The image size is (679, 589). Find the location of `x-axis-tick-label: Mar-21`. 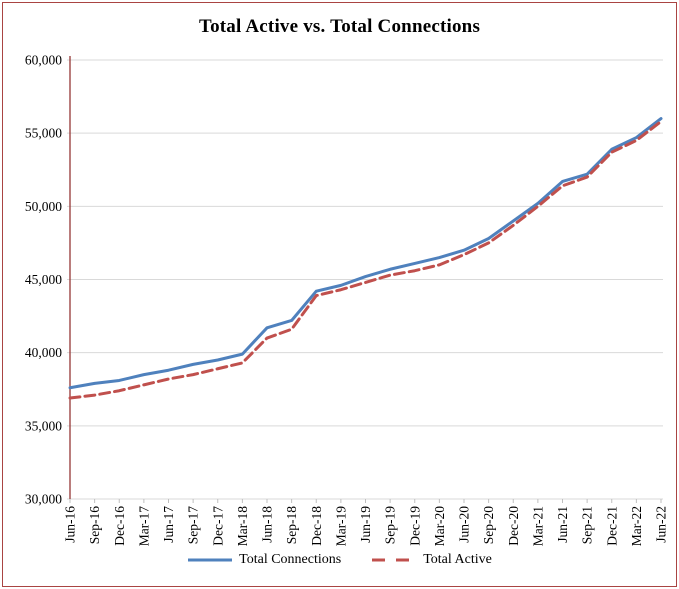

x-axis-tick-label: Mar-21 is located at coordinates (537, 526).